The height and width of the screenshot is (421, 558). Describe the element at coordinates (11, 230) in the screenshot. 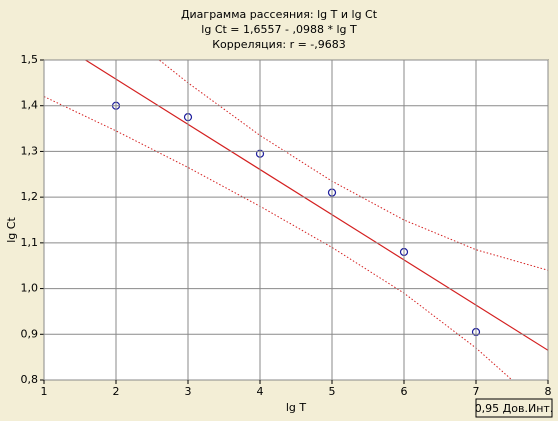

I see `y-axis-label: lg Ct` at that location.